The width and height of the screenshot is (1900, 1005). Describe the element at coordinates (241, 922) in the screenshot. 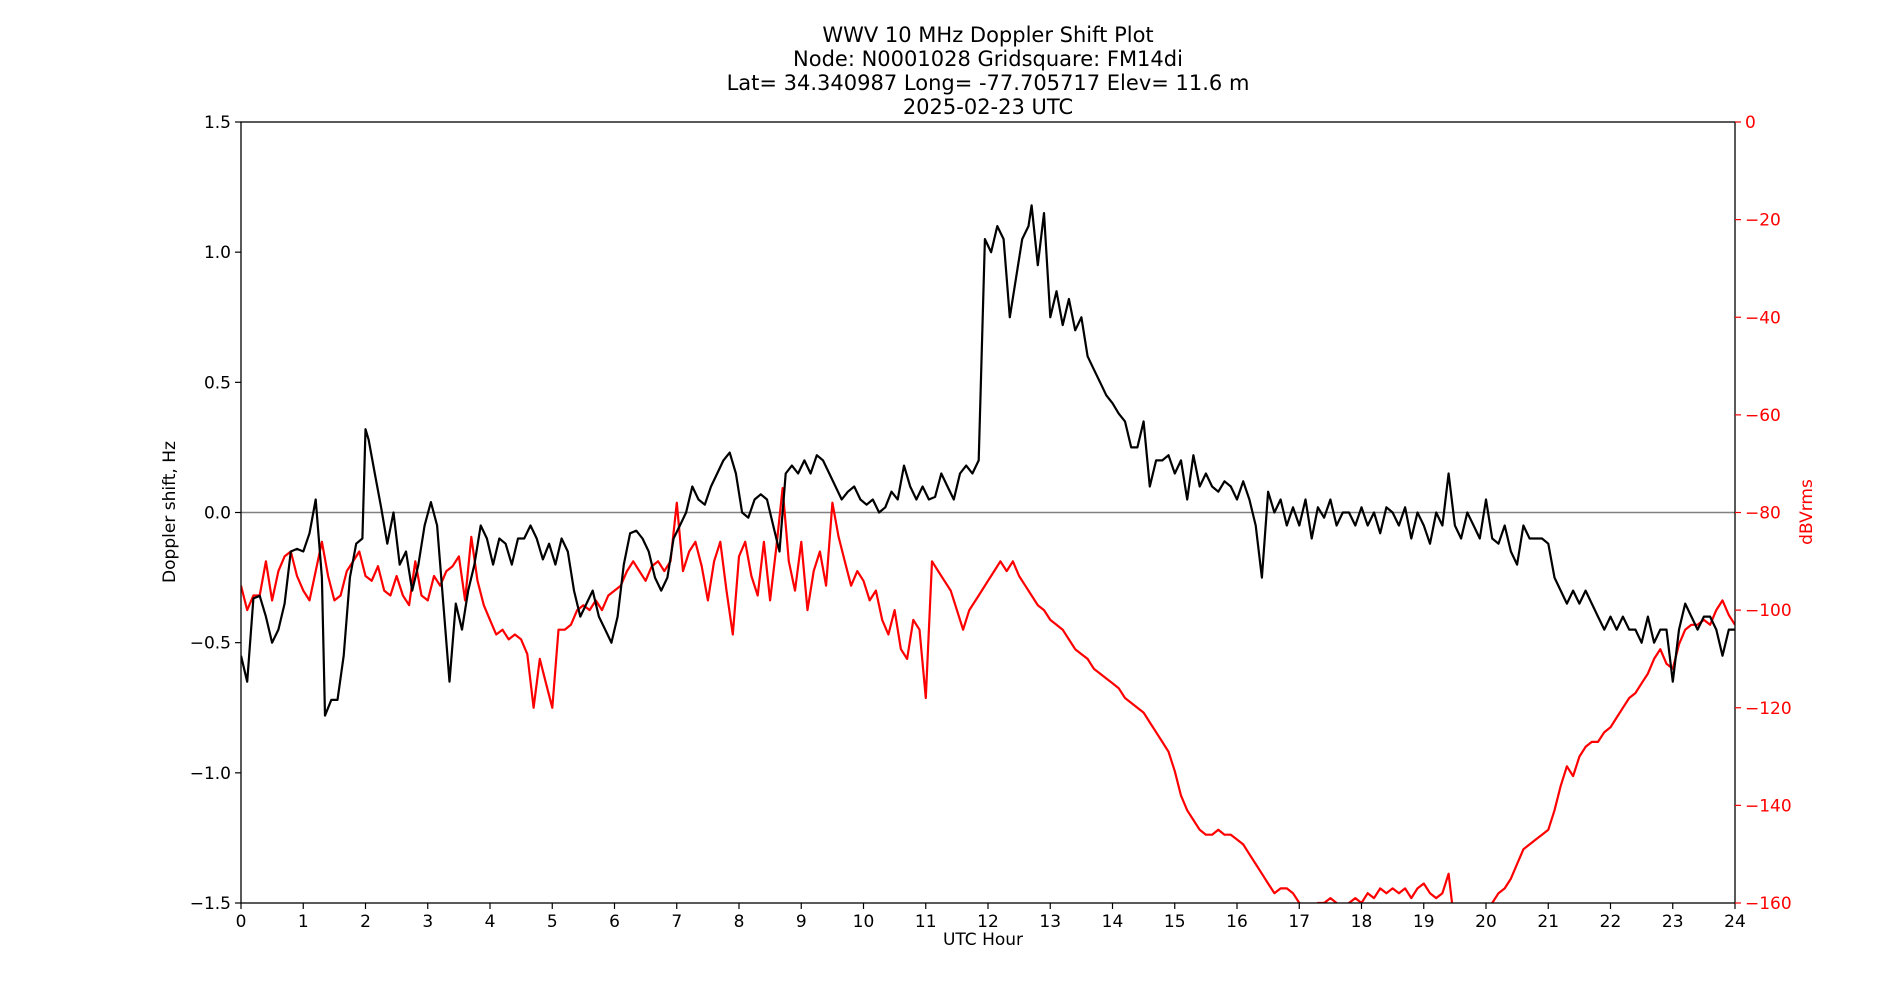

I see `x-tick-label: 0` at that location.